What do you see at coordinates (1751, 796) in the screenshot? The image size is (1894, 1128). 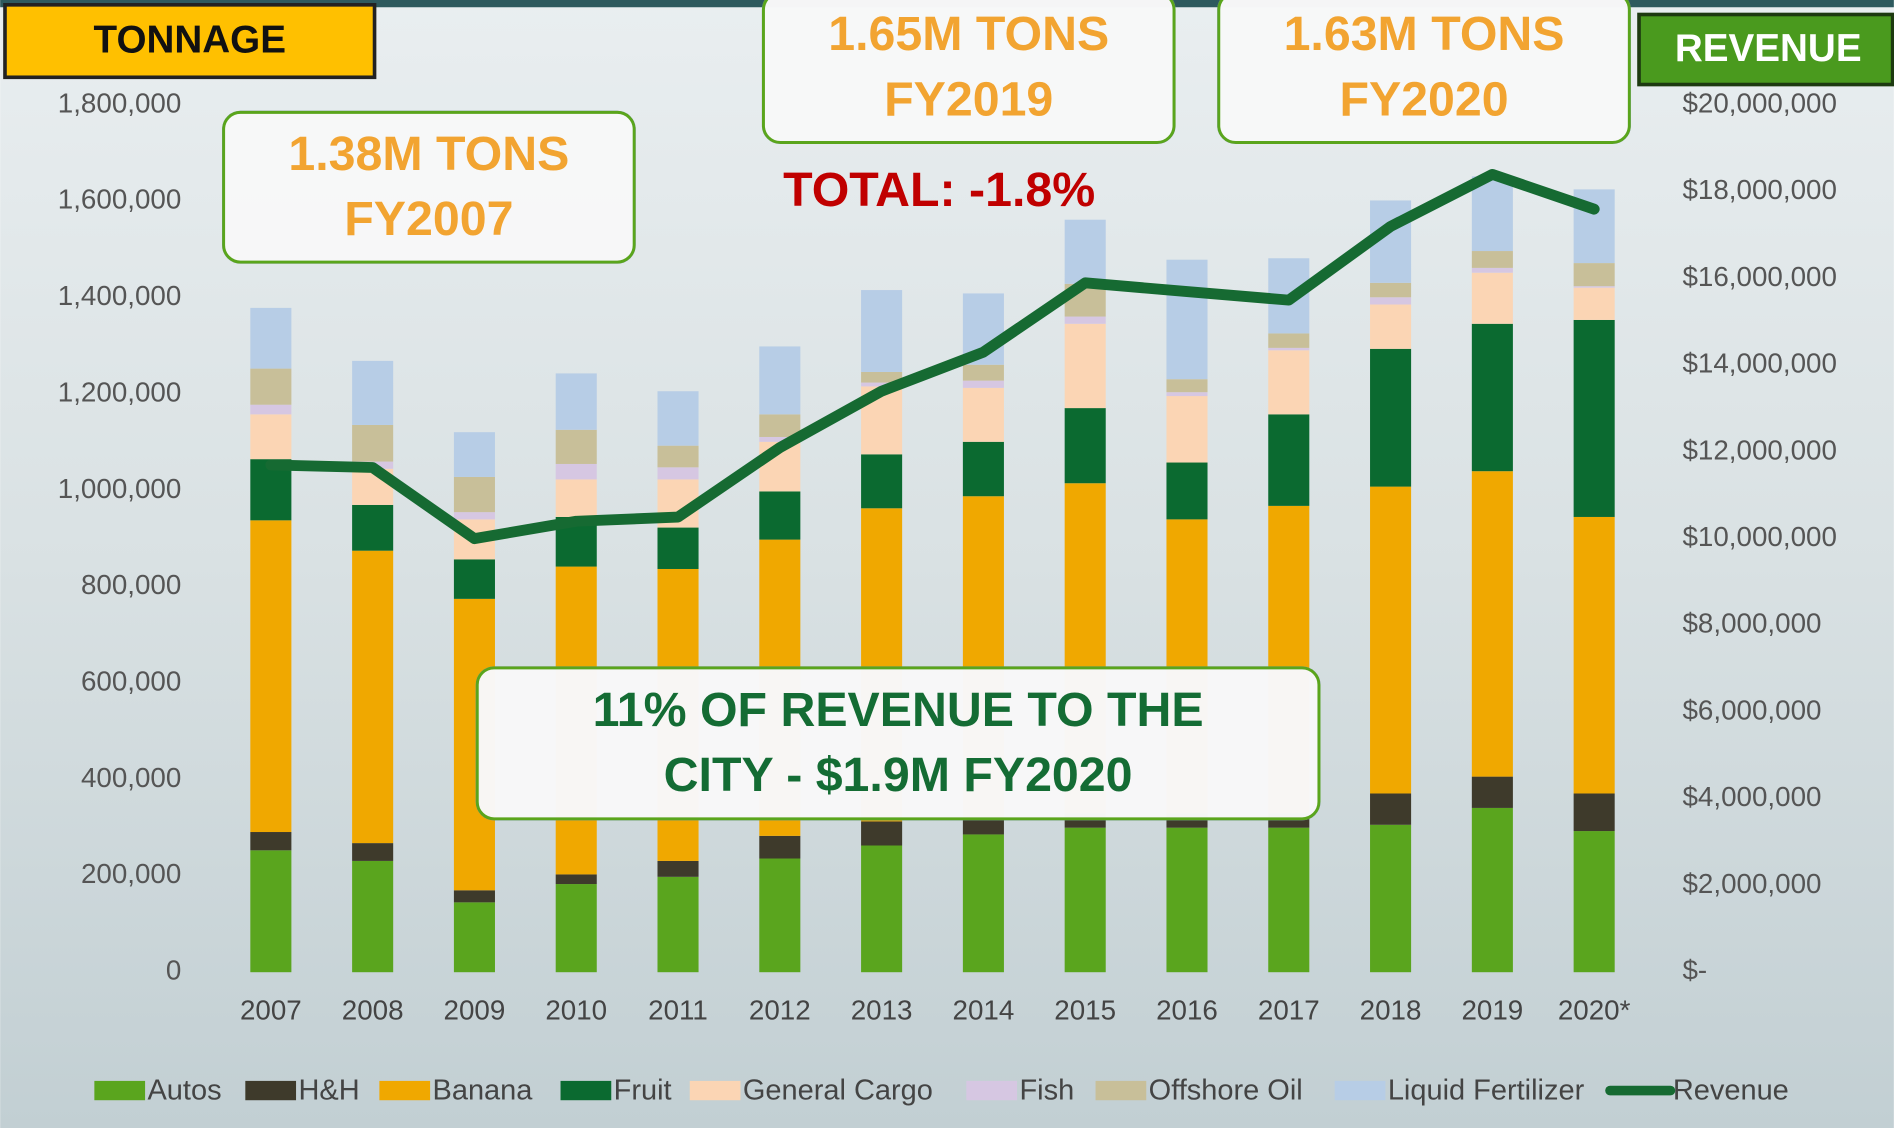 I see `y2-tick-label: $4,000,000` at bounding box center [1751, 796].